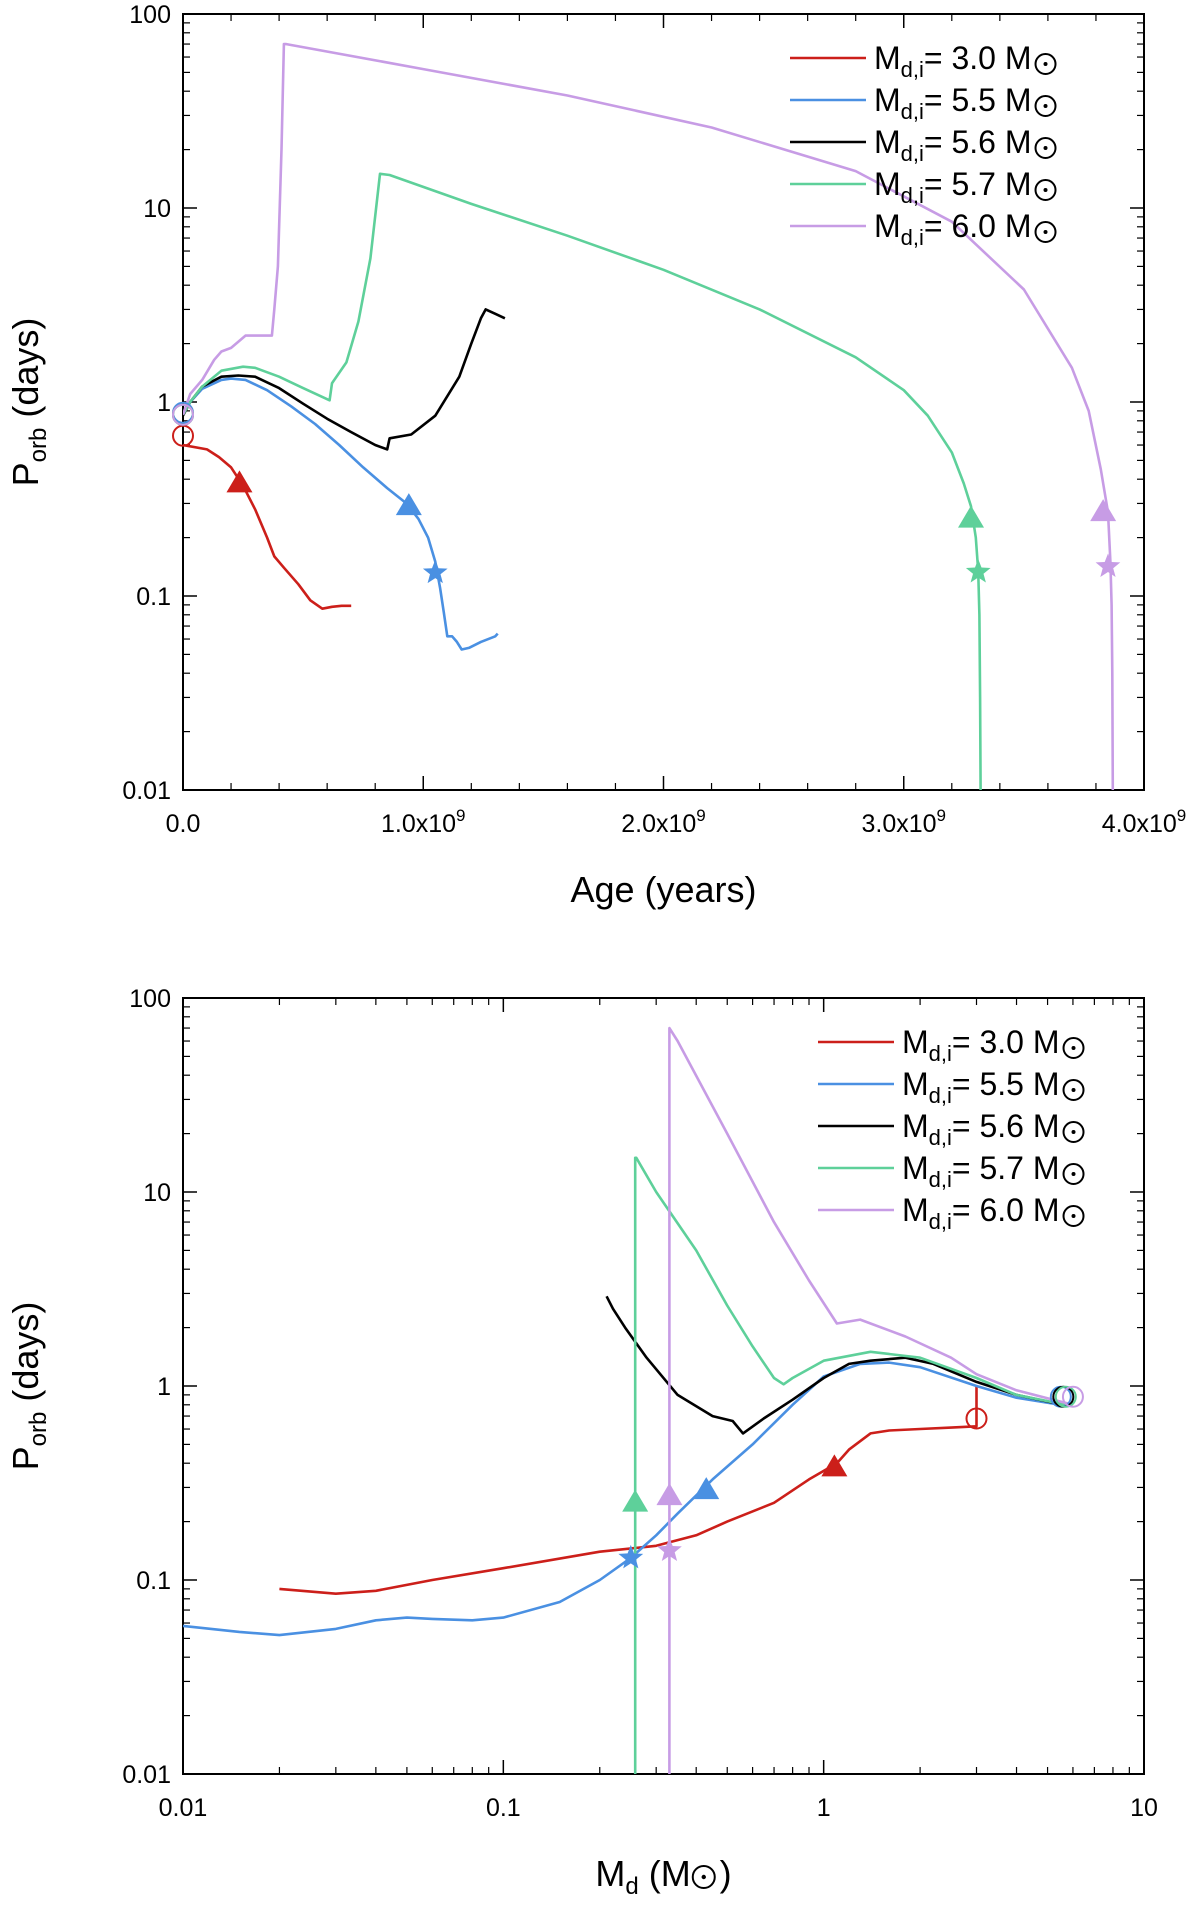 The width and height of the screenshot is (1200, 1908). What do you see at coordinates (663, 1876) in the screenshot?
I see `x-axis-label: Md (M )` at bounding box center [663, 1876].